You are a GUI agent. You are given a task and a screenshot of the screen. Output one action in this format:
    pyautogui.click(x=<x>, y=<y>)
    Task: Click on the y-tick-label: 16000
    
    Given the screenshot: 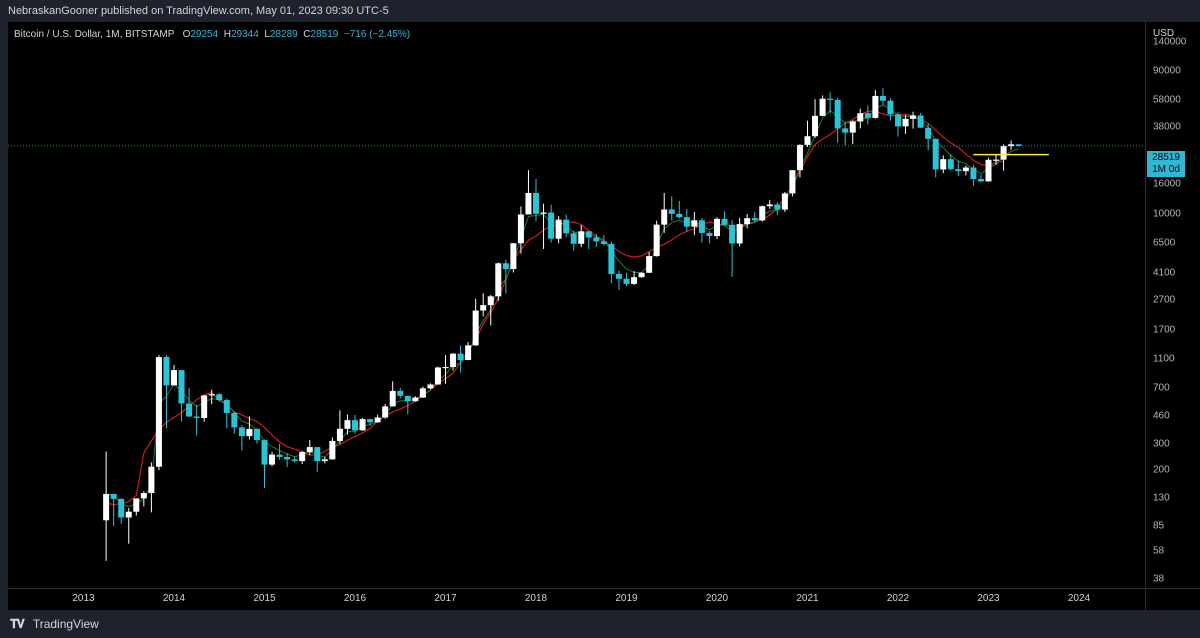 What is the action you would take?
    pyautogui.click(x=1167, y=184)
    